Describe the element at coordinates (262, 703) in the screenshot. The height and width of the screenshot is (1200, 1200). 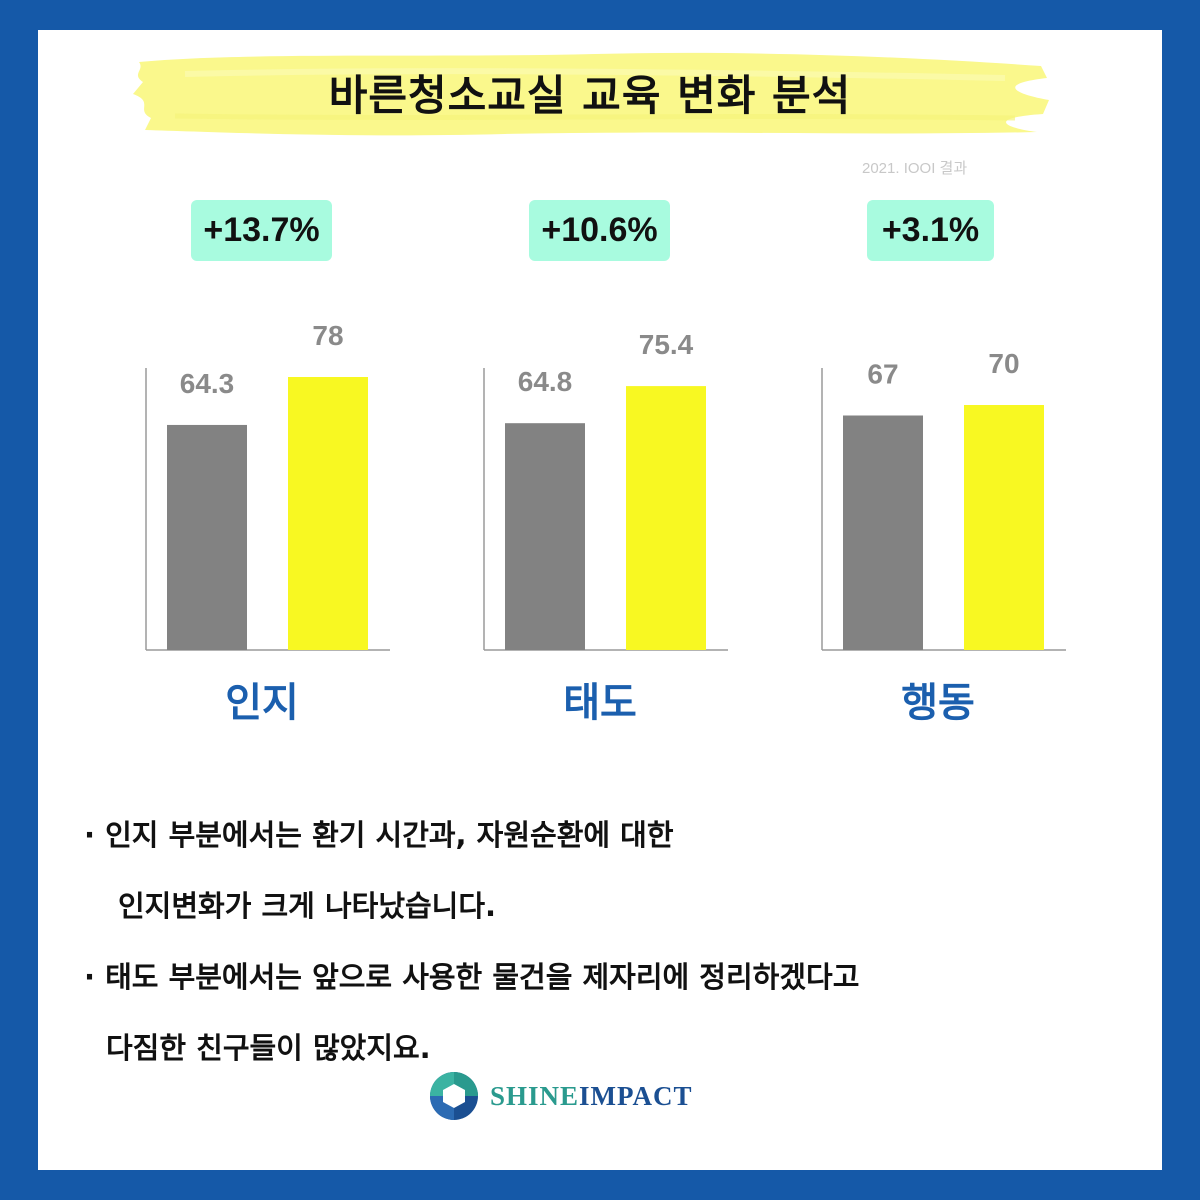
I see `category-label-cognition: 인지` at that location.